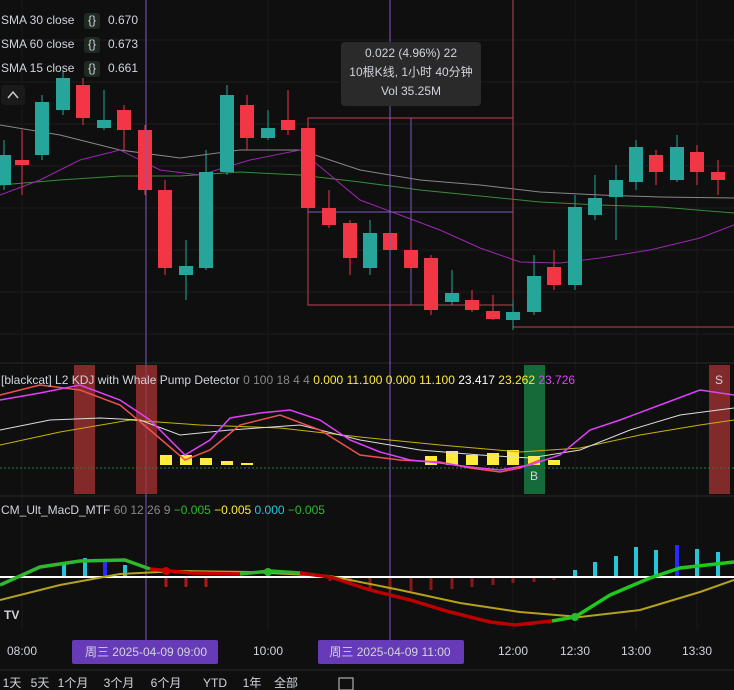 This screenshot has height=690, width=734. I want to click on calendar-icon, so click(346, 683).